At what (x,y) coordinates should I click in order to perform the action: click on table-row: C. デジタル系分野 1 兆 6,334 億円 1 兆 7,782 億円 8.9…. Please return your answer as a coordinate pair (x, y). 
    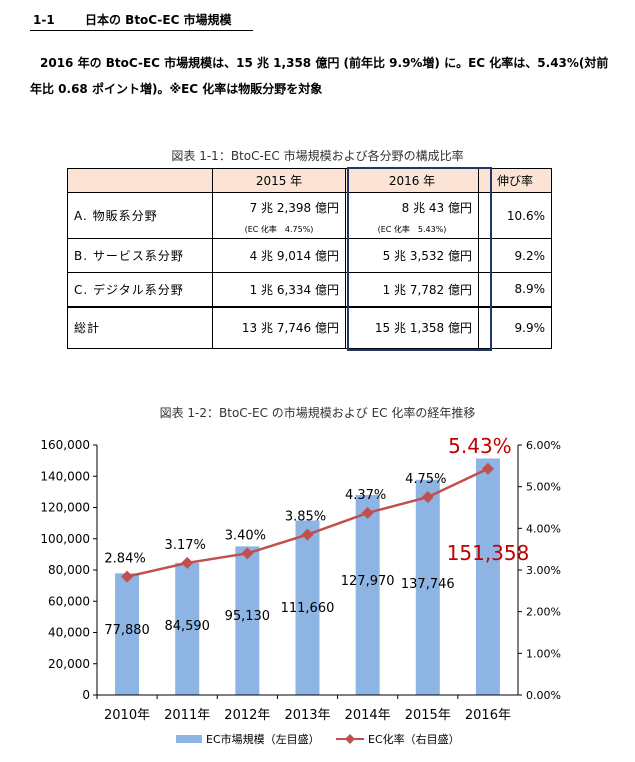
    Looking at the image, I should click on (309, 289).